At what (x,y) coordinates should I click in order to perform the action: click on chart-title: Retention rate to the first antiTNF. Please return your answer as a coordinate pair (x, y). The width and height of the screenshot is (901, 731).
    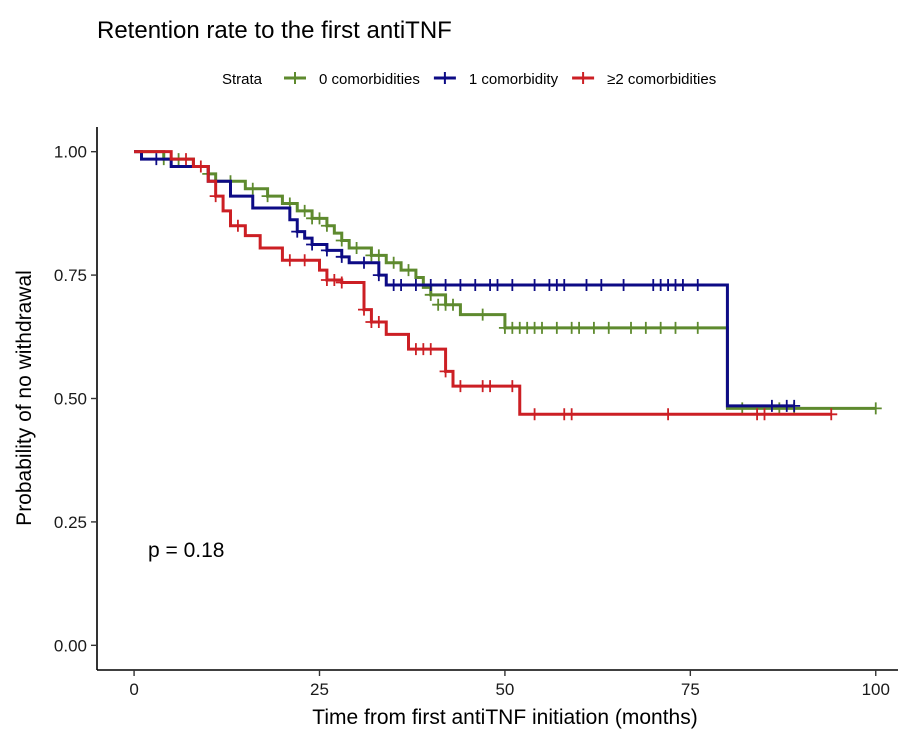
    Looking at the image, I should click on (274, 30).